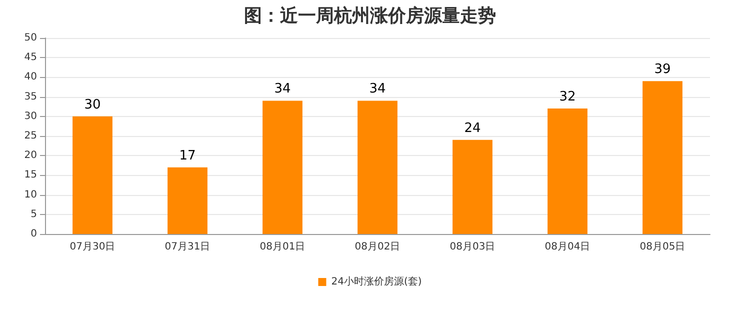 This screenshot has height=312, width=740. What do you see at coordinates (662, 70) in the screenshot?
I see `data-label: 39` at bounding box center [662, 70].